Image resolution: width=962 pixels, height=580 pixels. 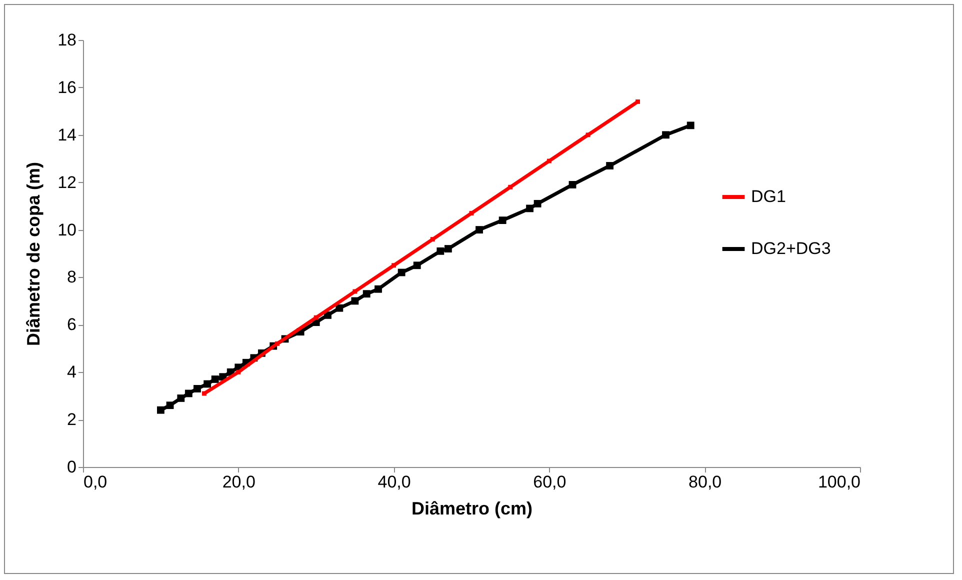 What do you see at coordinates (67, 230) in the screenshot?
I see `y-tick-label: 10` at bounding box center [67, 230].